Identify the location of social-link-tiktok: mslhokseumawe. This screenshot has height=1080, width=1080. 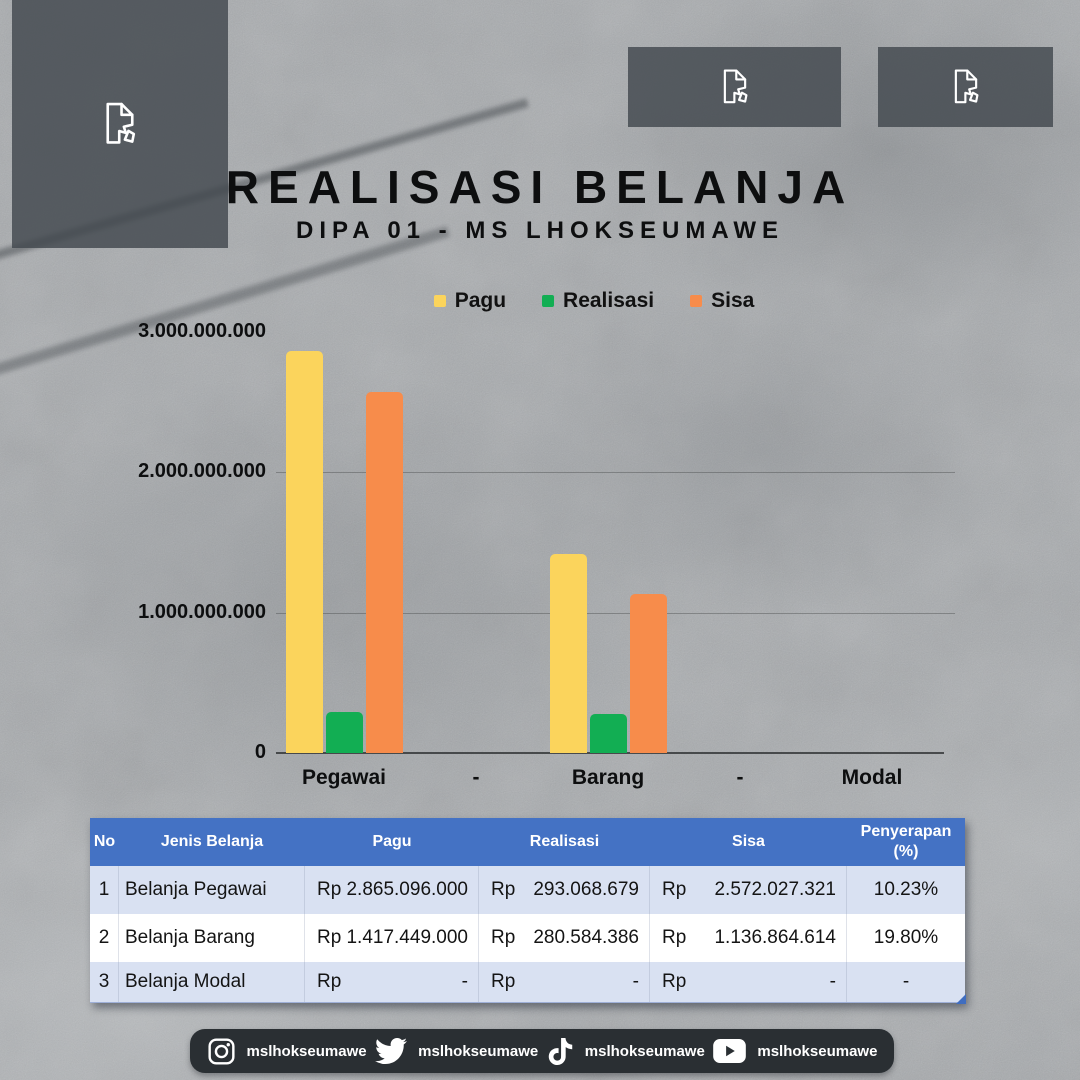
(626, 1051).